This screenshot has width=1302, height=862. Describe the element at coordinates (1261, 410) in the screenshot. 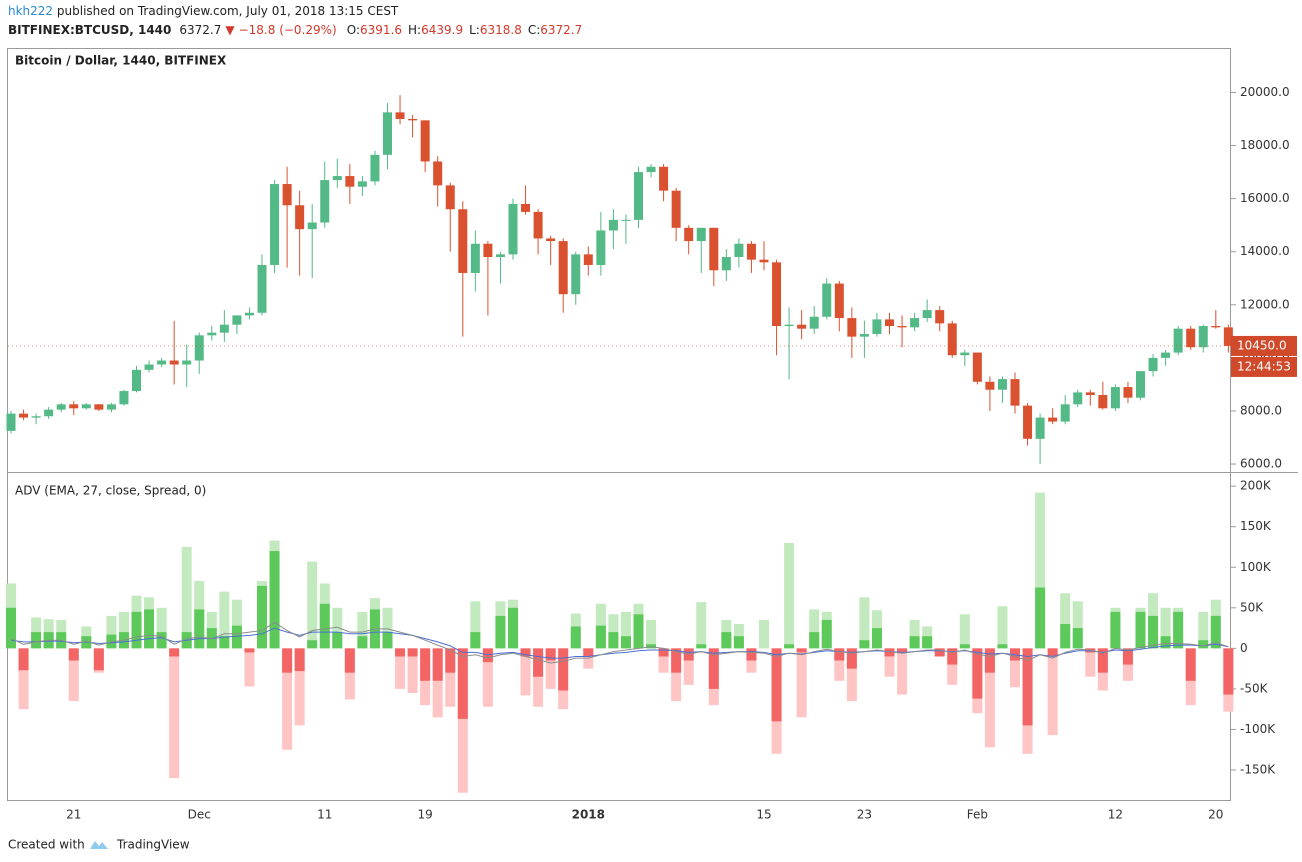

I see `y-tick-label: 8000.0` at that location.